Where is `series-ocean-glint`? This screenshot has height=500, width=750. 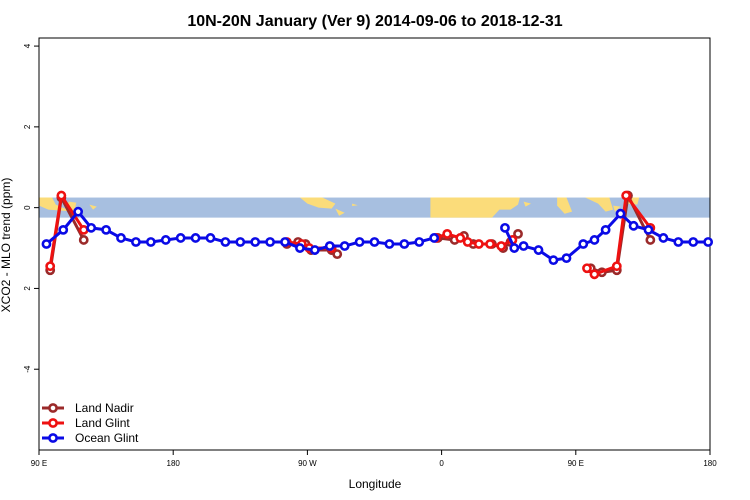
series-ocean-glint is located at coordinates (377, 236).